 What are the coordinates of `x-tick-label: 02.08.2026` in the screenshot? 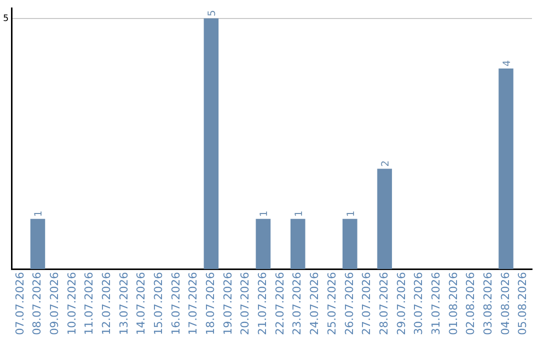 It's located at (471, 304).